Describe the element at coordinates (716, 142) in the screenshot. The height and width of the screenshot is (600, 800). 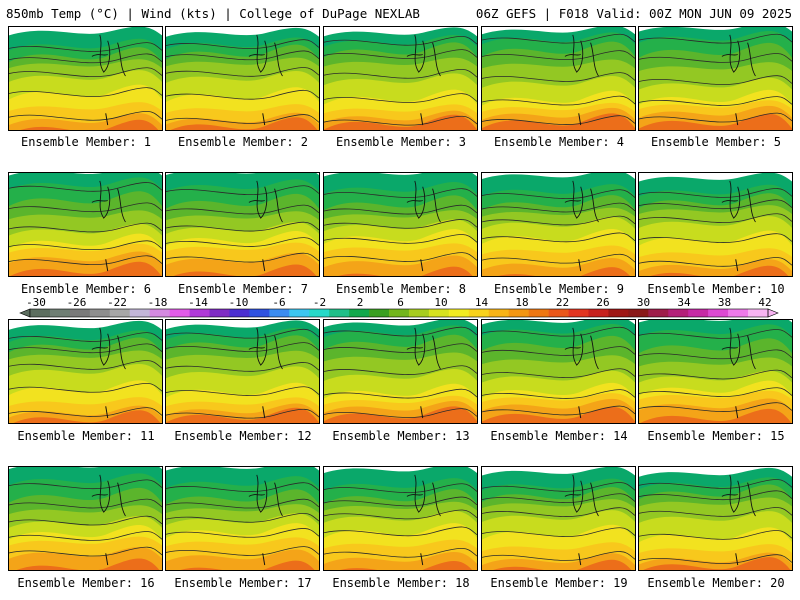
I see `ensemble-member-label: Ensemble Member: 5` at that location.